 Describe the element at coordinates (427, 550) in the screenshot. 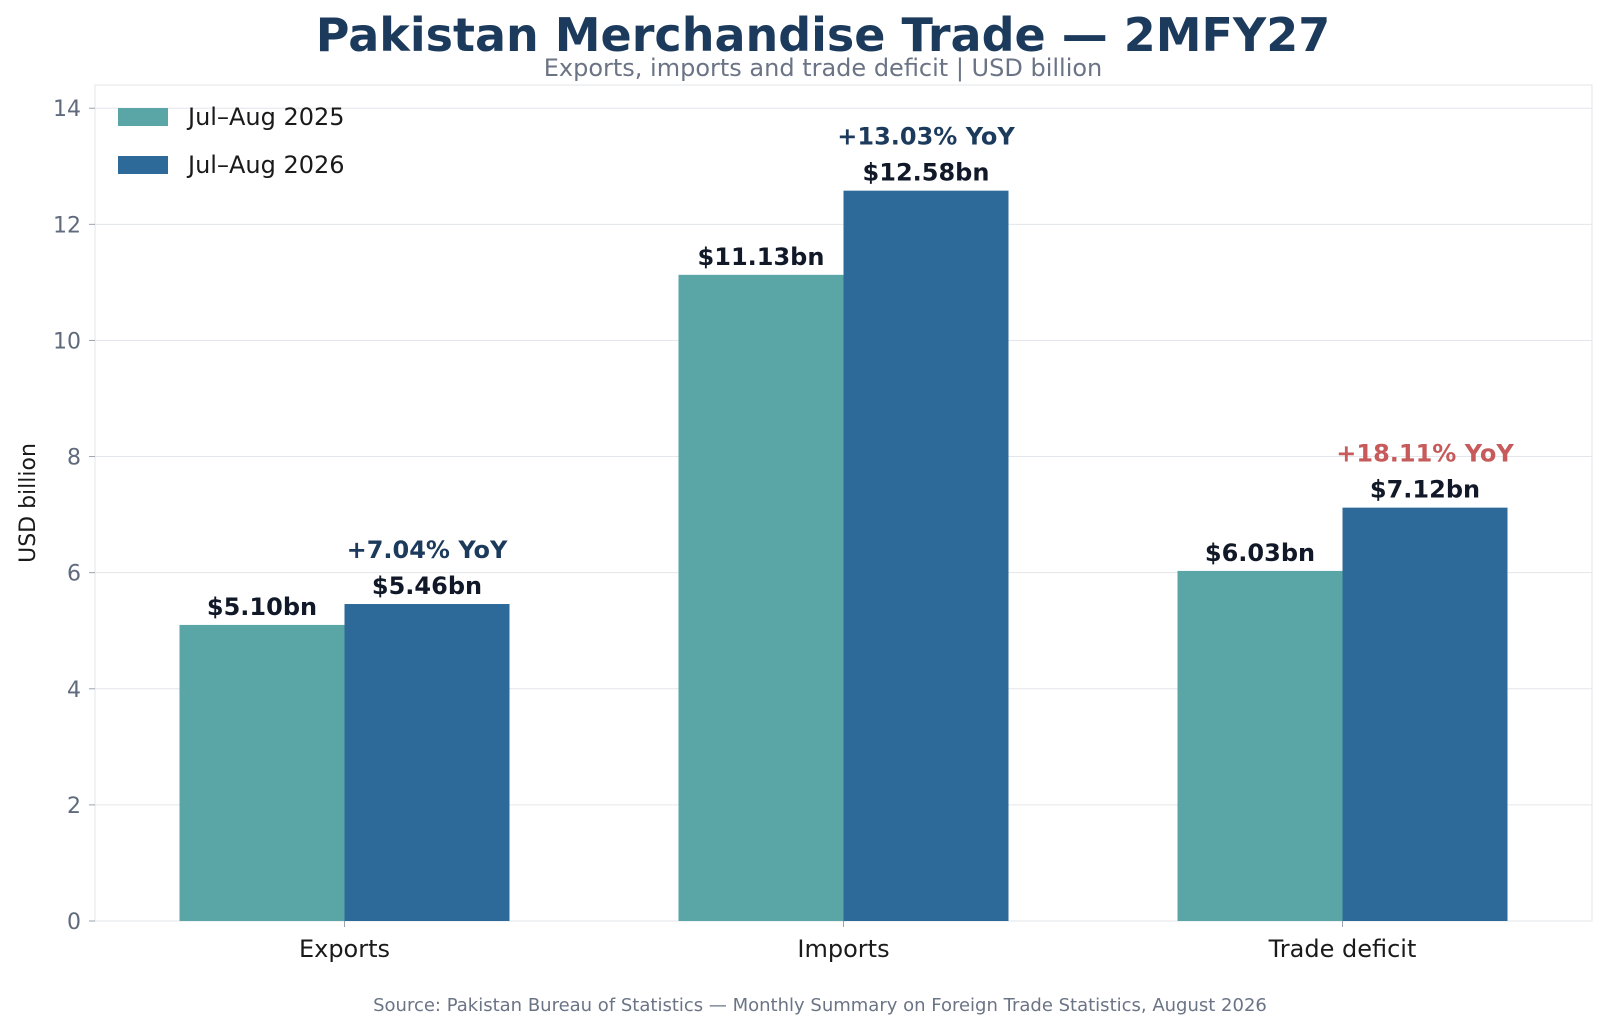

I see `yoy-annotation: +7.04% YoY` at that location.